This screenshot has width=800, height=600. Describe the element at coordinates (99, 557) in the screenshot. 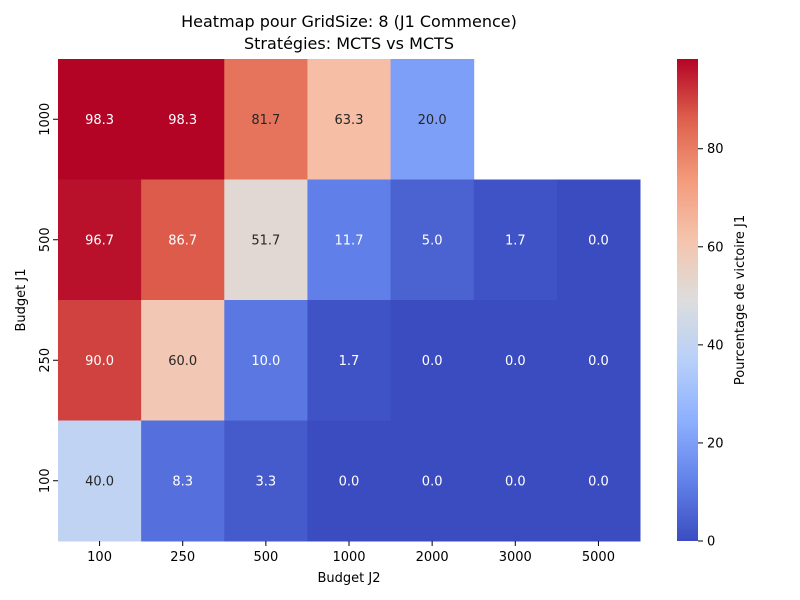

I see `x-tick-label: 100` at that location.